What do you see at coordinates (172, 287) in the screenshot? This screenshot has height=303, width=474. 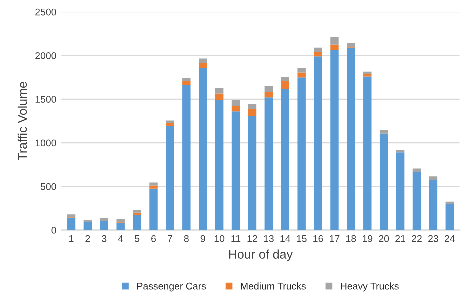 I see `legend-label: Passenger Cars` at bounding box center [172, 287].